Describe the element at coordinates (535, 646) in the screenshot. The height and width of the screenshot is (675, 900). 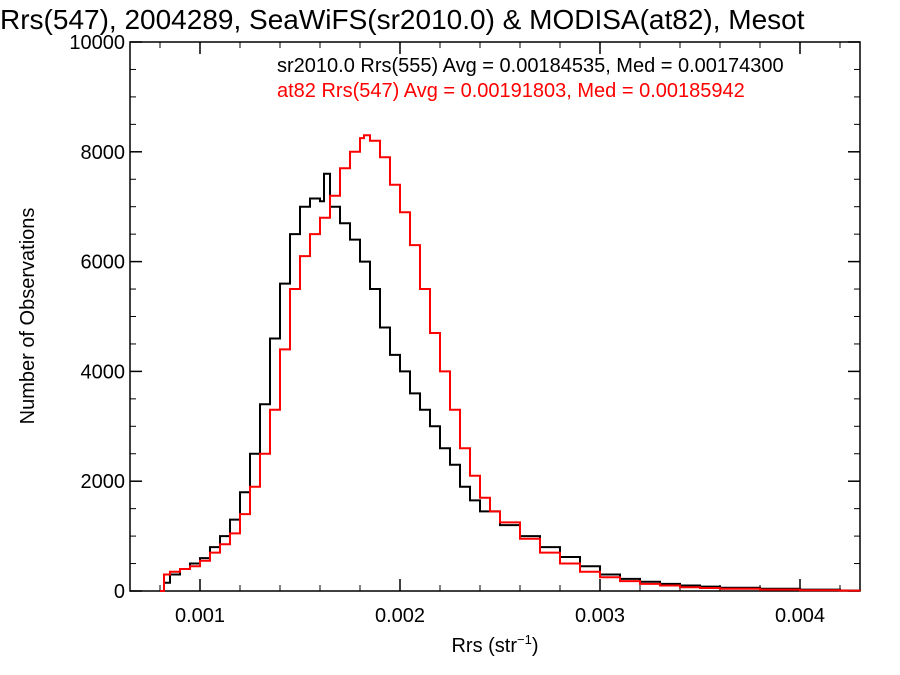
I see `x-axis-label-close: )` at that location.